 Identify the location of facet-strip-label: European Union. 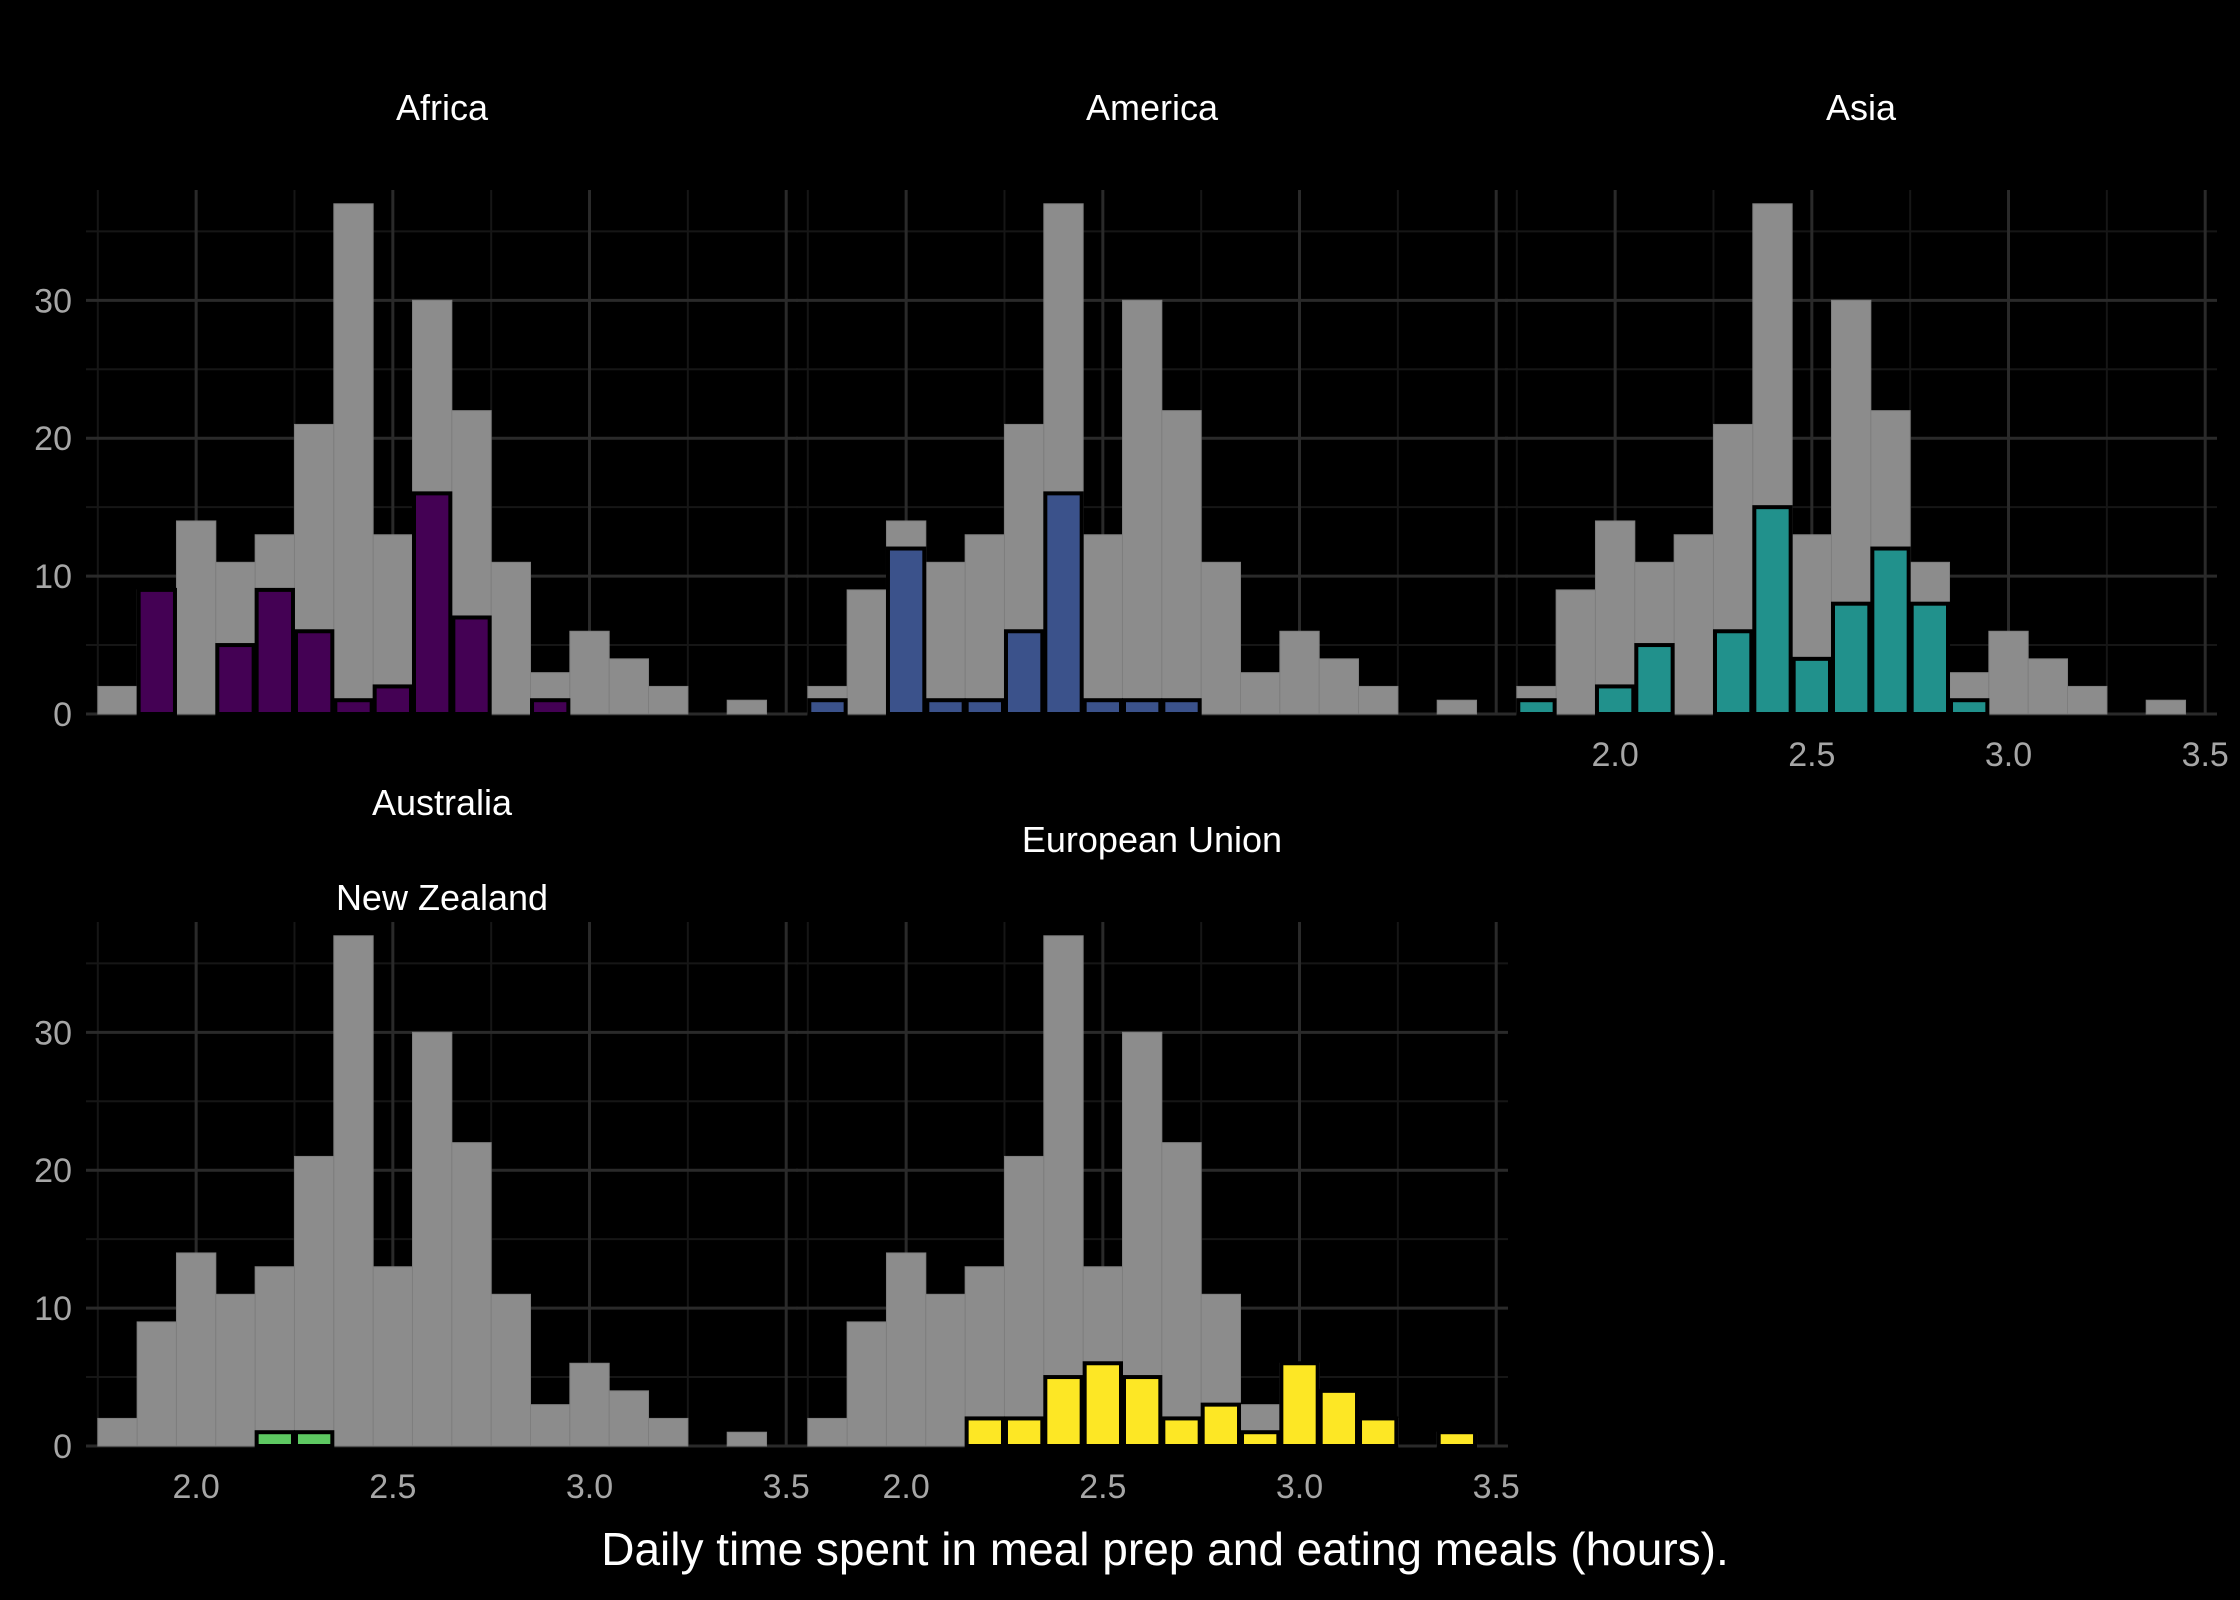
(1152, 839).